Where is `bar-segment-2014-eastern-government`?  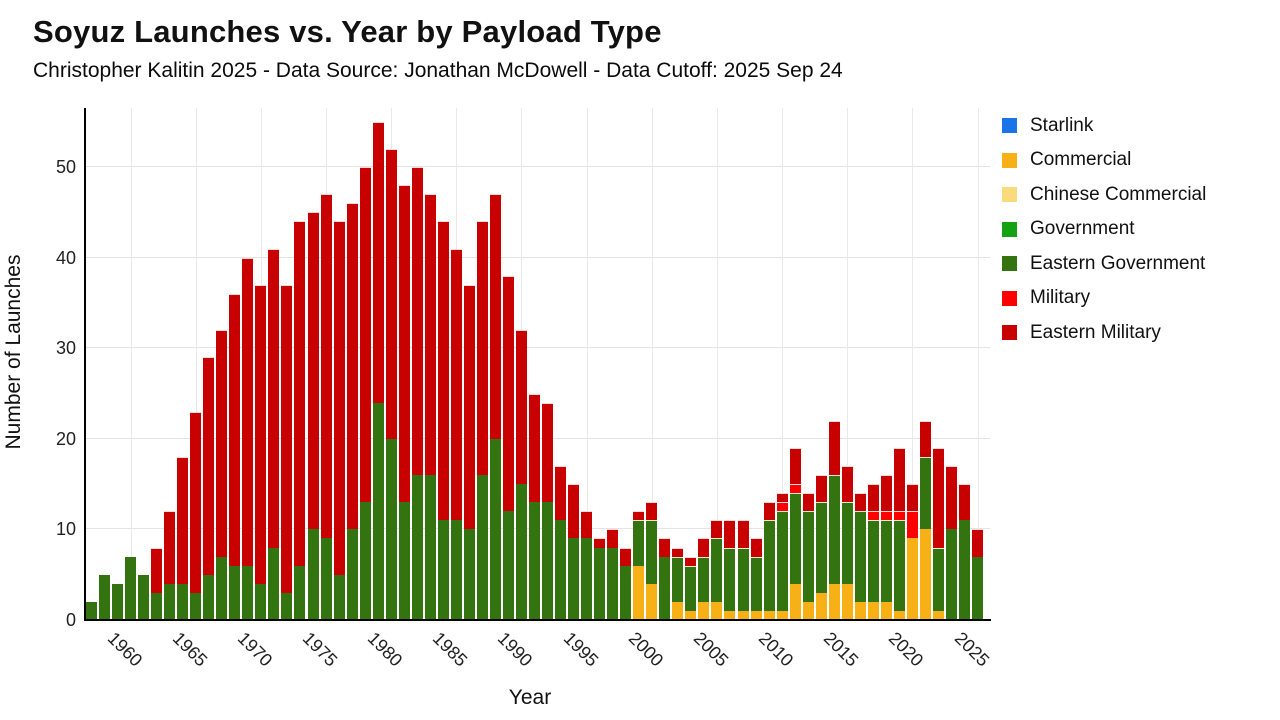 bar-segment-2014-eastern-government is located at coordinates (834, 529).